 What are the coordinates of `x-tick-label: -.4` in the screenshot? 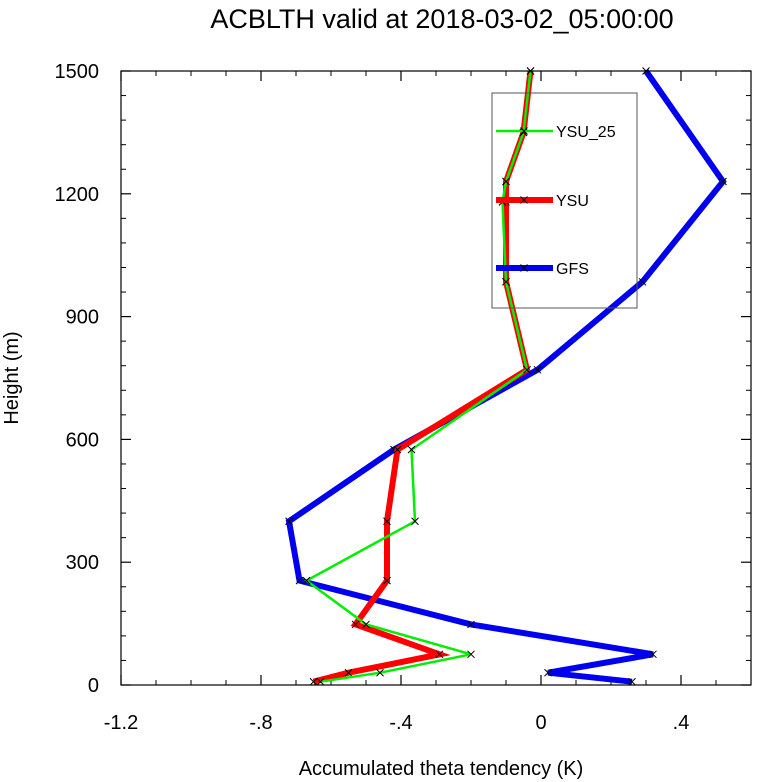 It's located at (400, 723).